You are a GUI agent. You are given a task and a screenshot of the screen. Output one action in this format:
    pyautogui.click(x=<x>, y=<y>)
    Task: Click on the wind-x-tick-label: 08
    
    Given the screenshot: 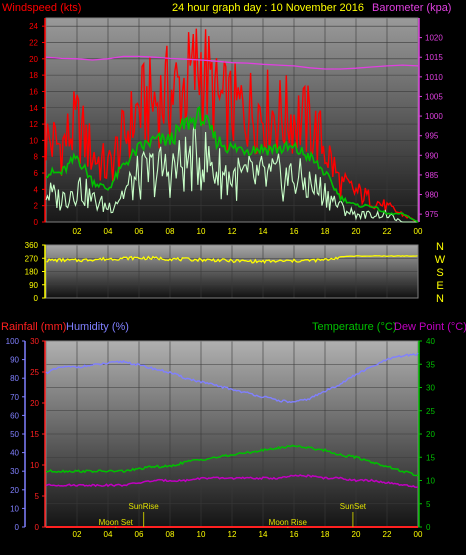 What is the action you would take?
    pyautogui.click(x=170, y=231)
    